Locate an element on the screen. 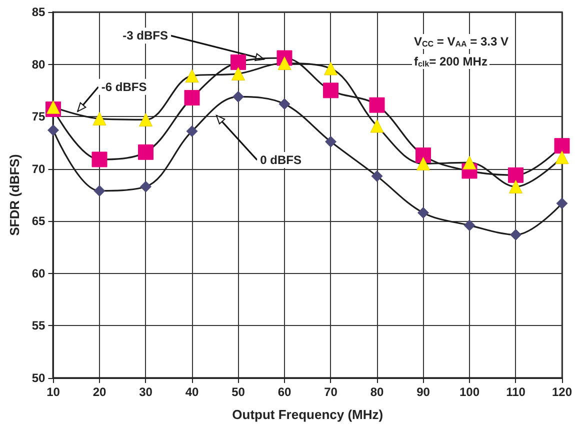  y-tick-label: 60 is located at coordinates (39, 273).